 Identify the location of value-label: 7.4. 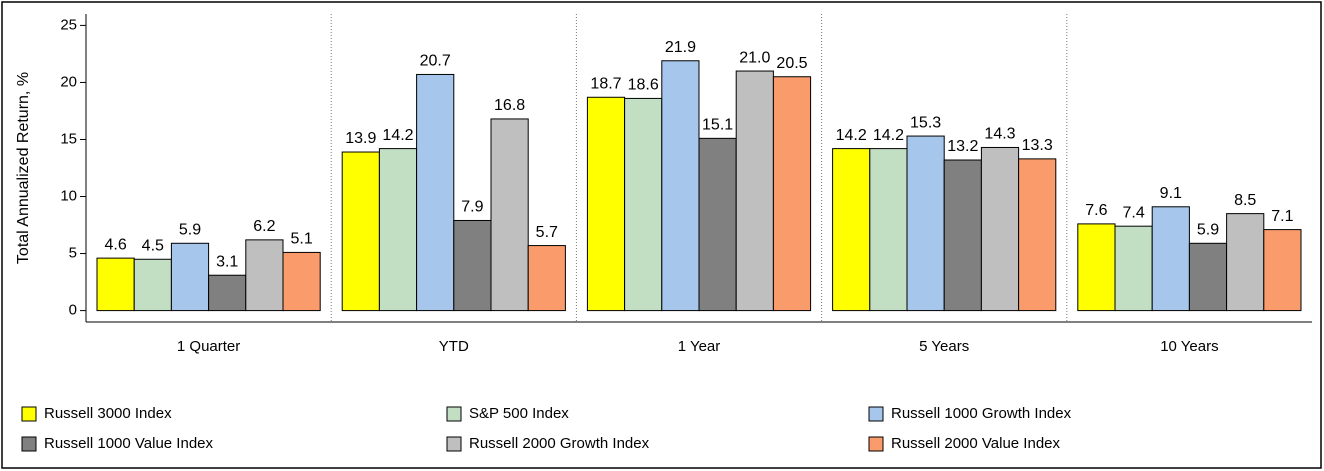
(1133, 212).